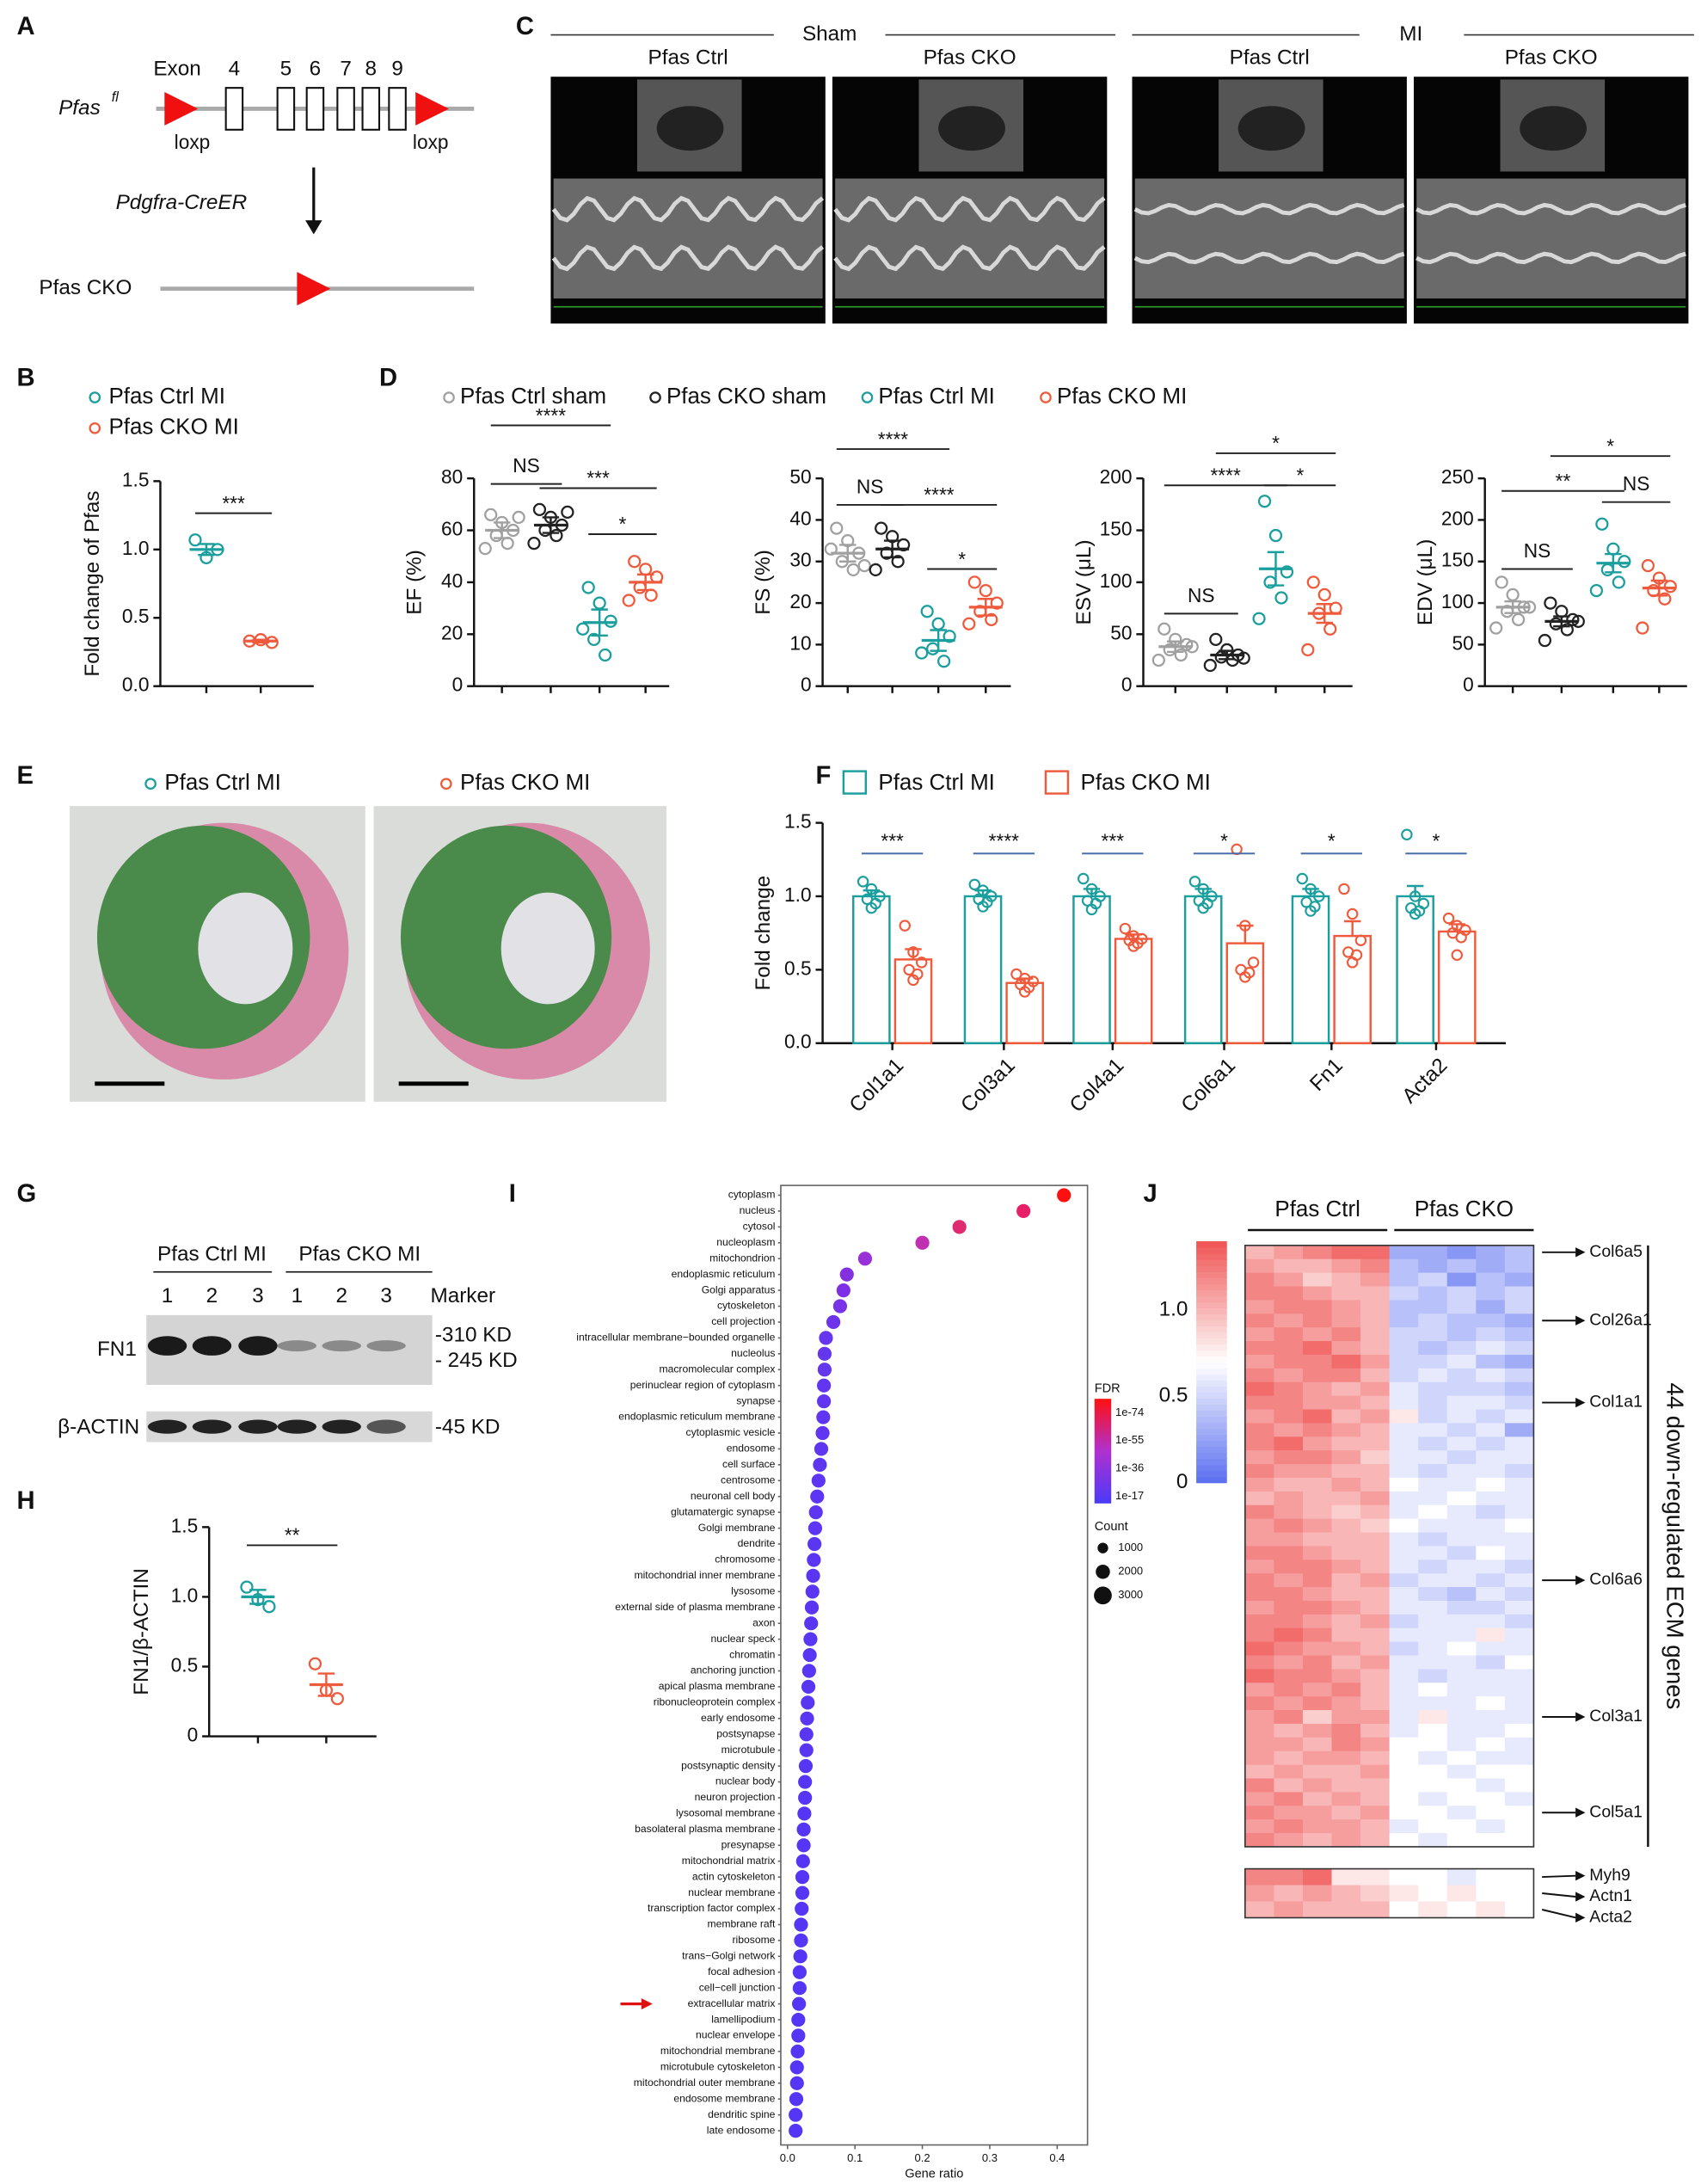 The height and width of the screenshot is (2184, 1701). I want to click on genotype-label: Pfas Ctrl, so click(688, 58).